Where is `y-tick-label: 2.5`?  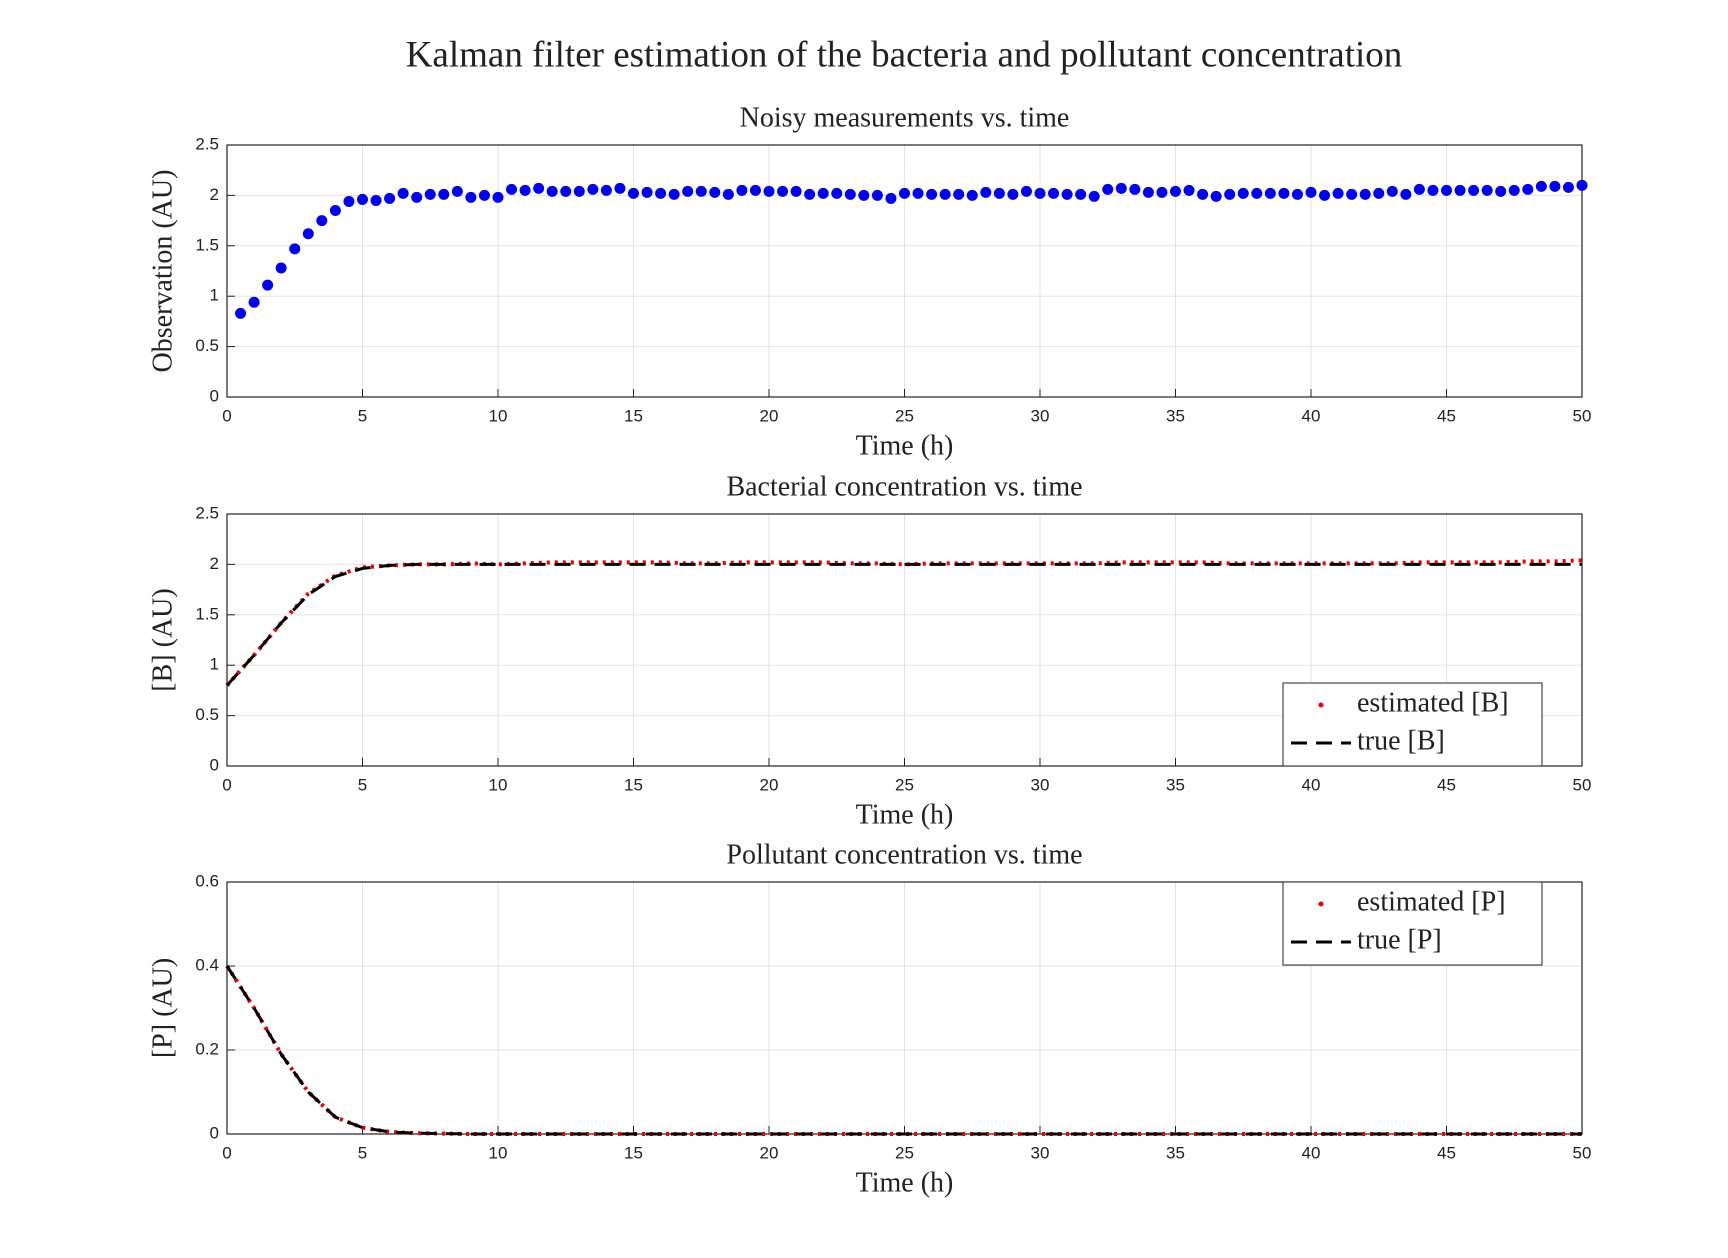
y-tick-label: 2.5 is located at coordinates (207, 143).